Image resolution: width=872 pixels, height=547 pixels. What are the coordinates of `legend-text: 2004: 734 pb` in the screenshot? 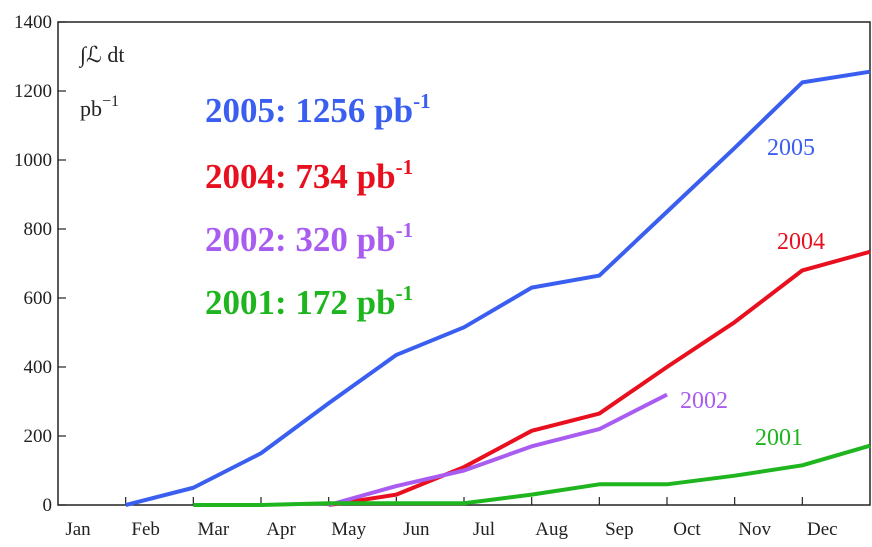 It's located at (300, 176).